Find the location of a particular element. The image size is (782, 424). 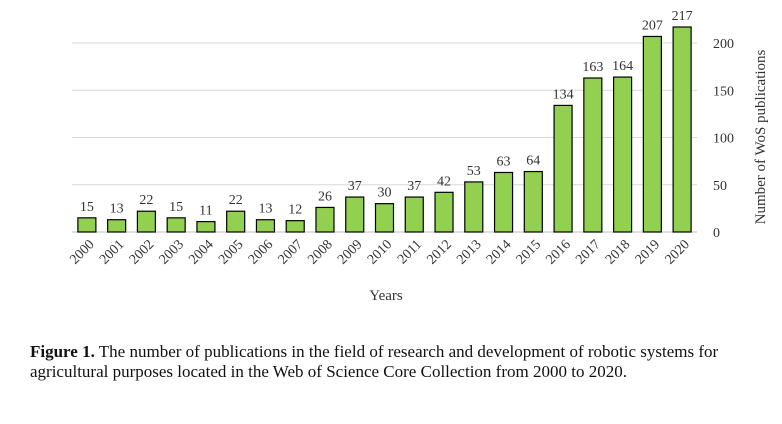

bar-2015 is located at coordinates (533, 201).